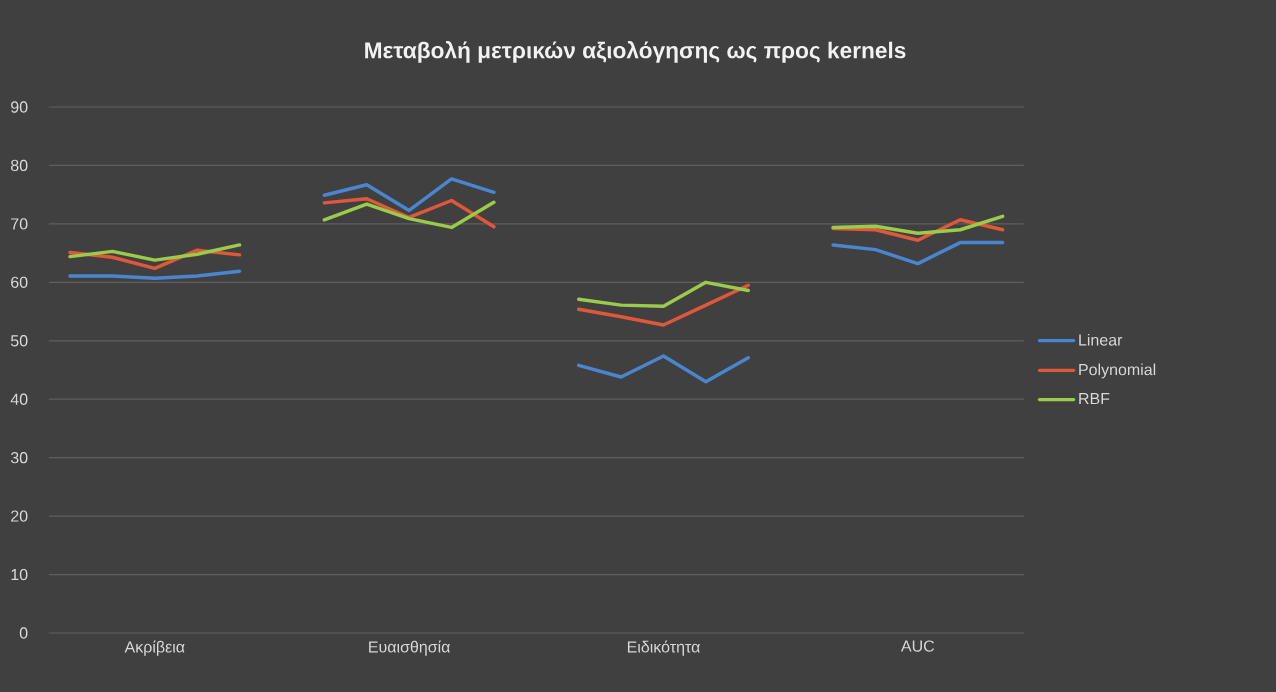  I want to click on y-tick-label: 50, so click(19, 341).